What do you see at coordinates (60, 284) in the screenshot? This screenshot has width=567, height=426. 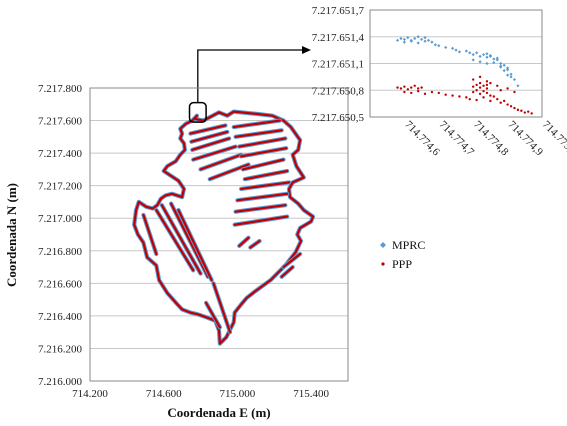 I see `main-y-tick-3: 7.216.600` at bounding box center [60, 284].